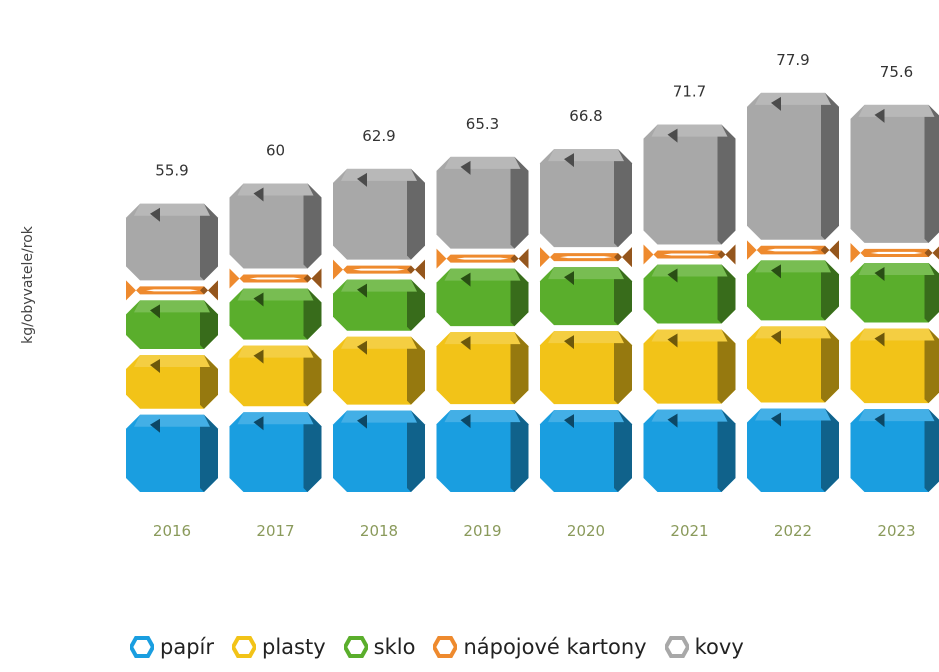  What do you see at coordinates (172, 324) in the screenshot?
I see `bar-sklo-2016` at bounding box center [172, 324].